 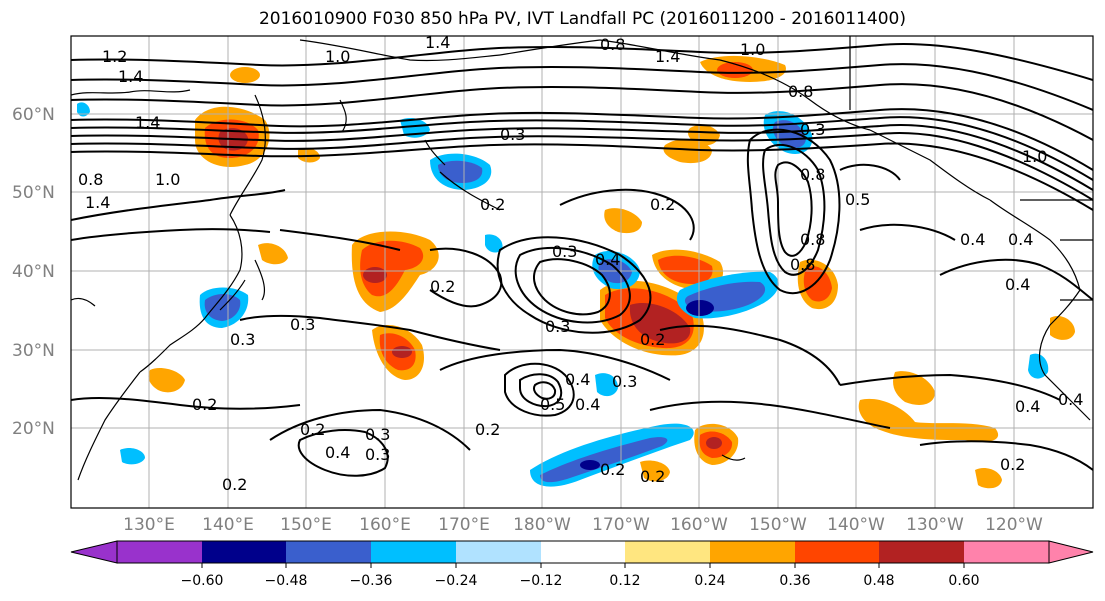 I want to click on lon-label: 150°E, so click(x=306, y=525).